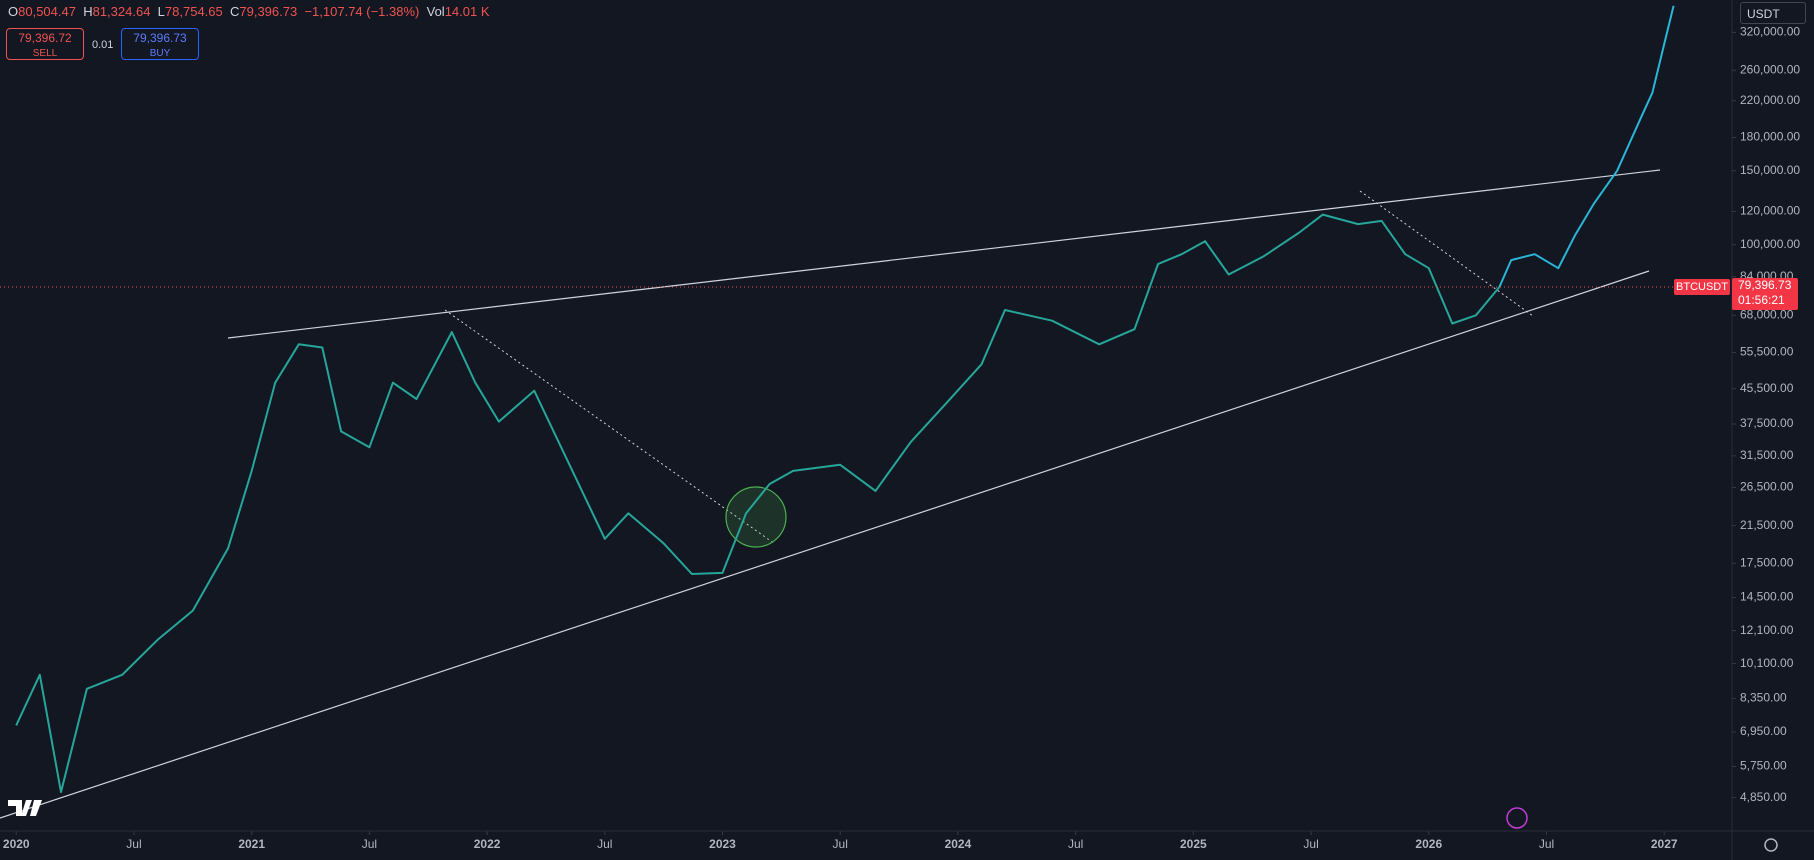 The width and height of the screenshot is (1814, 860). I want to click on symbol-label: BTCUSDT, so click(1702, 287).